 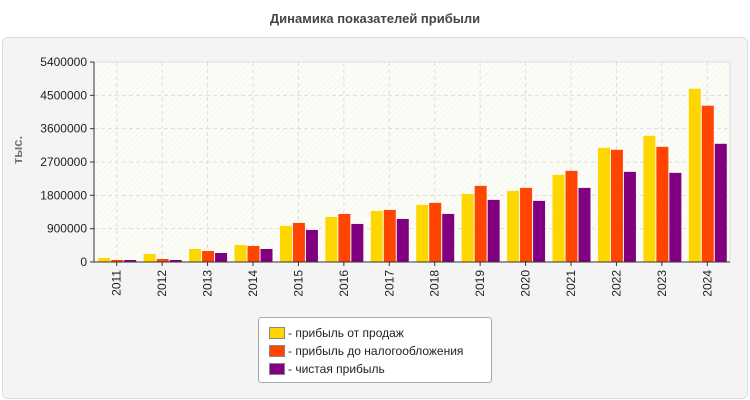 I want to click on y-tick-label: 2700000, so click(x=63, y=162).